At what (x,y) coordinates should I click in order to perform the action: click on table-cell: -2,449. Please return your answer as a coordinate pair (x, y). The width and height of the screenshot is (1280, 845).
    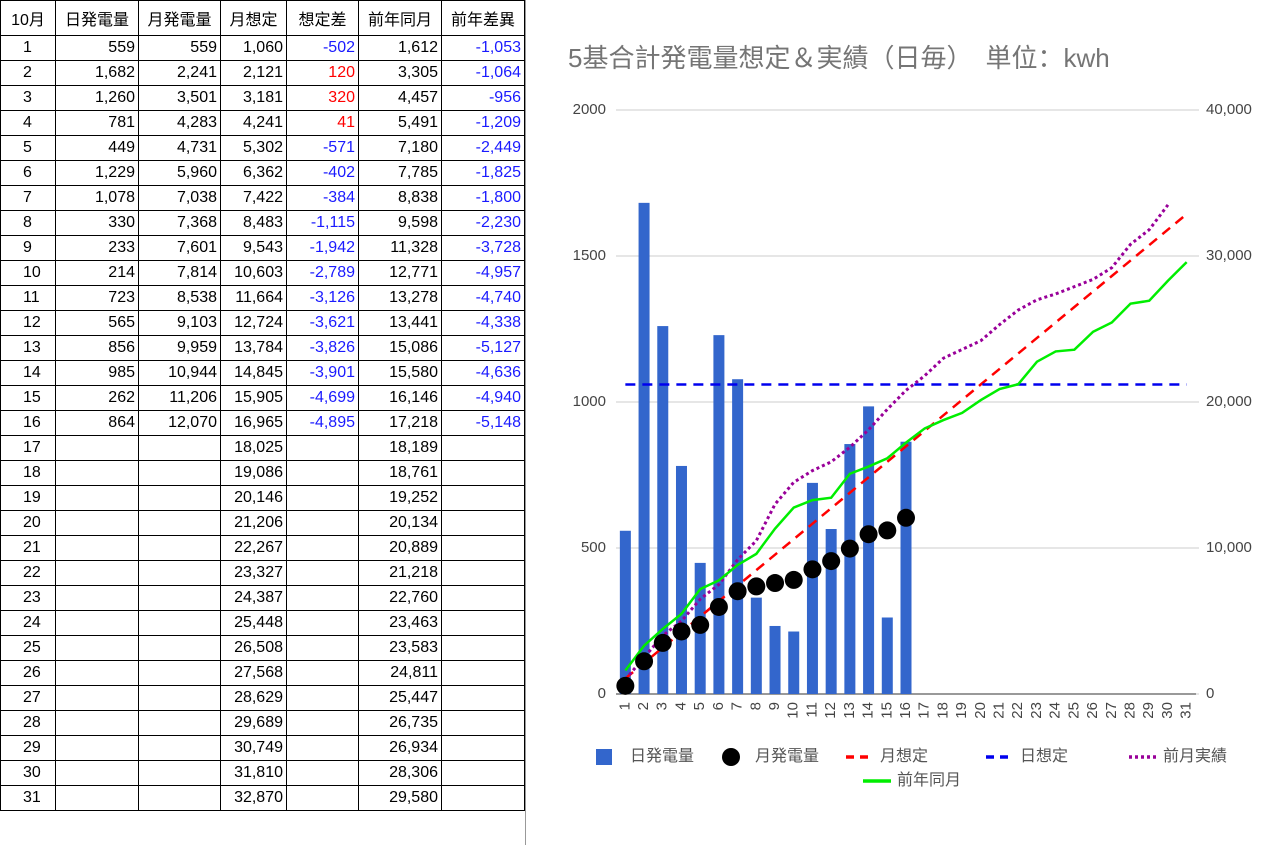
    Looking at the image, I should click on (483, 148).